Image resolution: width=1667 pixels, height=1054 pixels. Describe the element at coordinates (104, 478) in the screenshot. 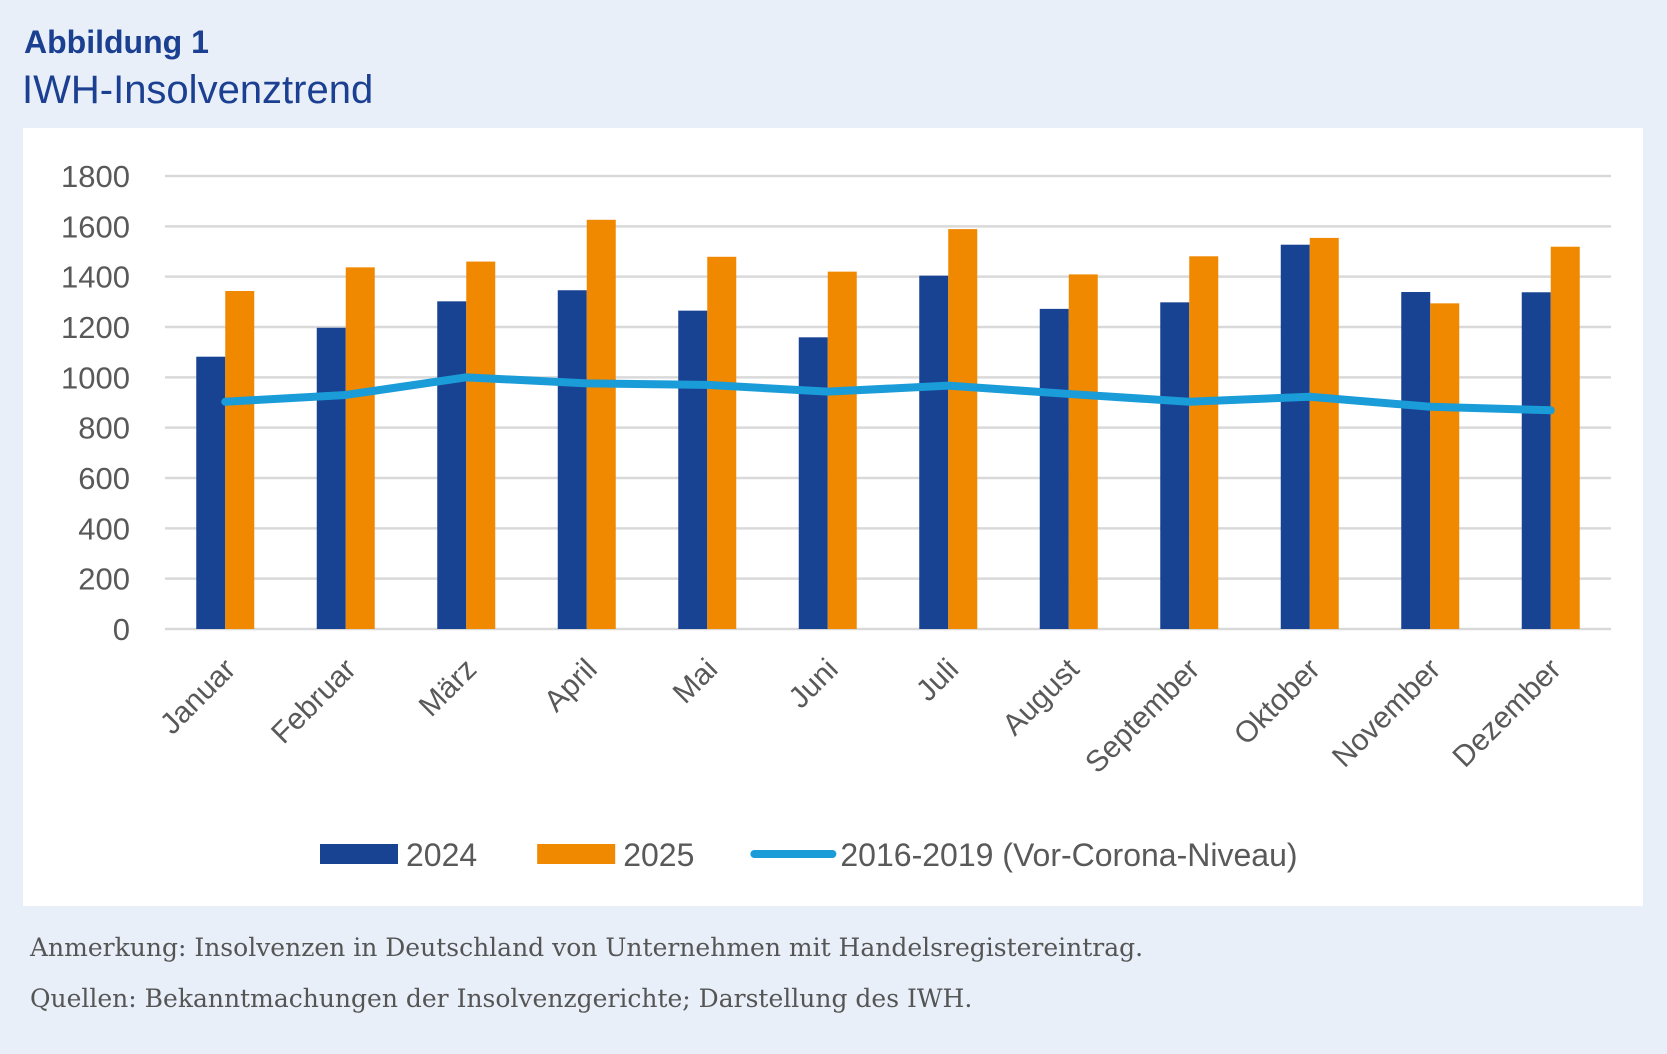

I see `y-tick-label: 600` at that location.